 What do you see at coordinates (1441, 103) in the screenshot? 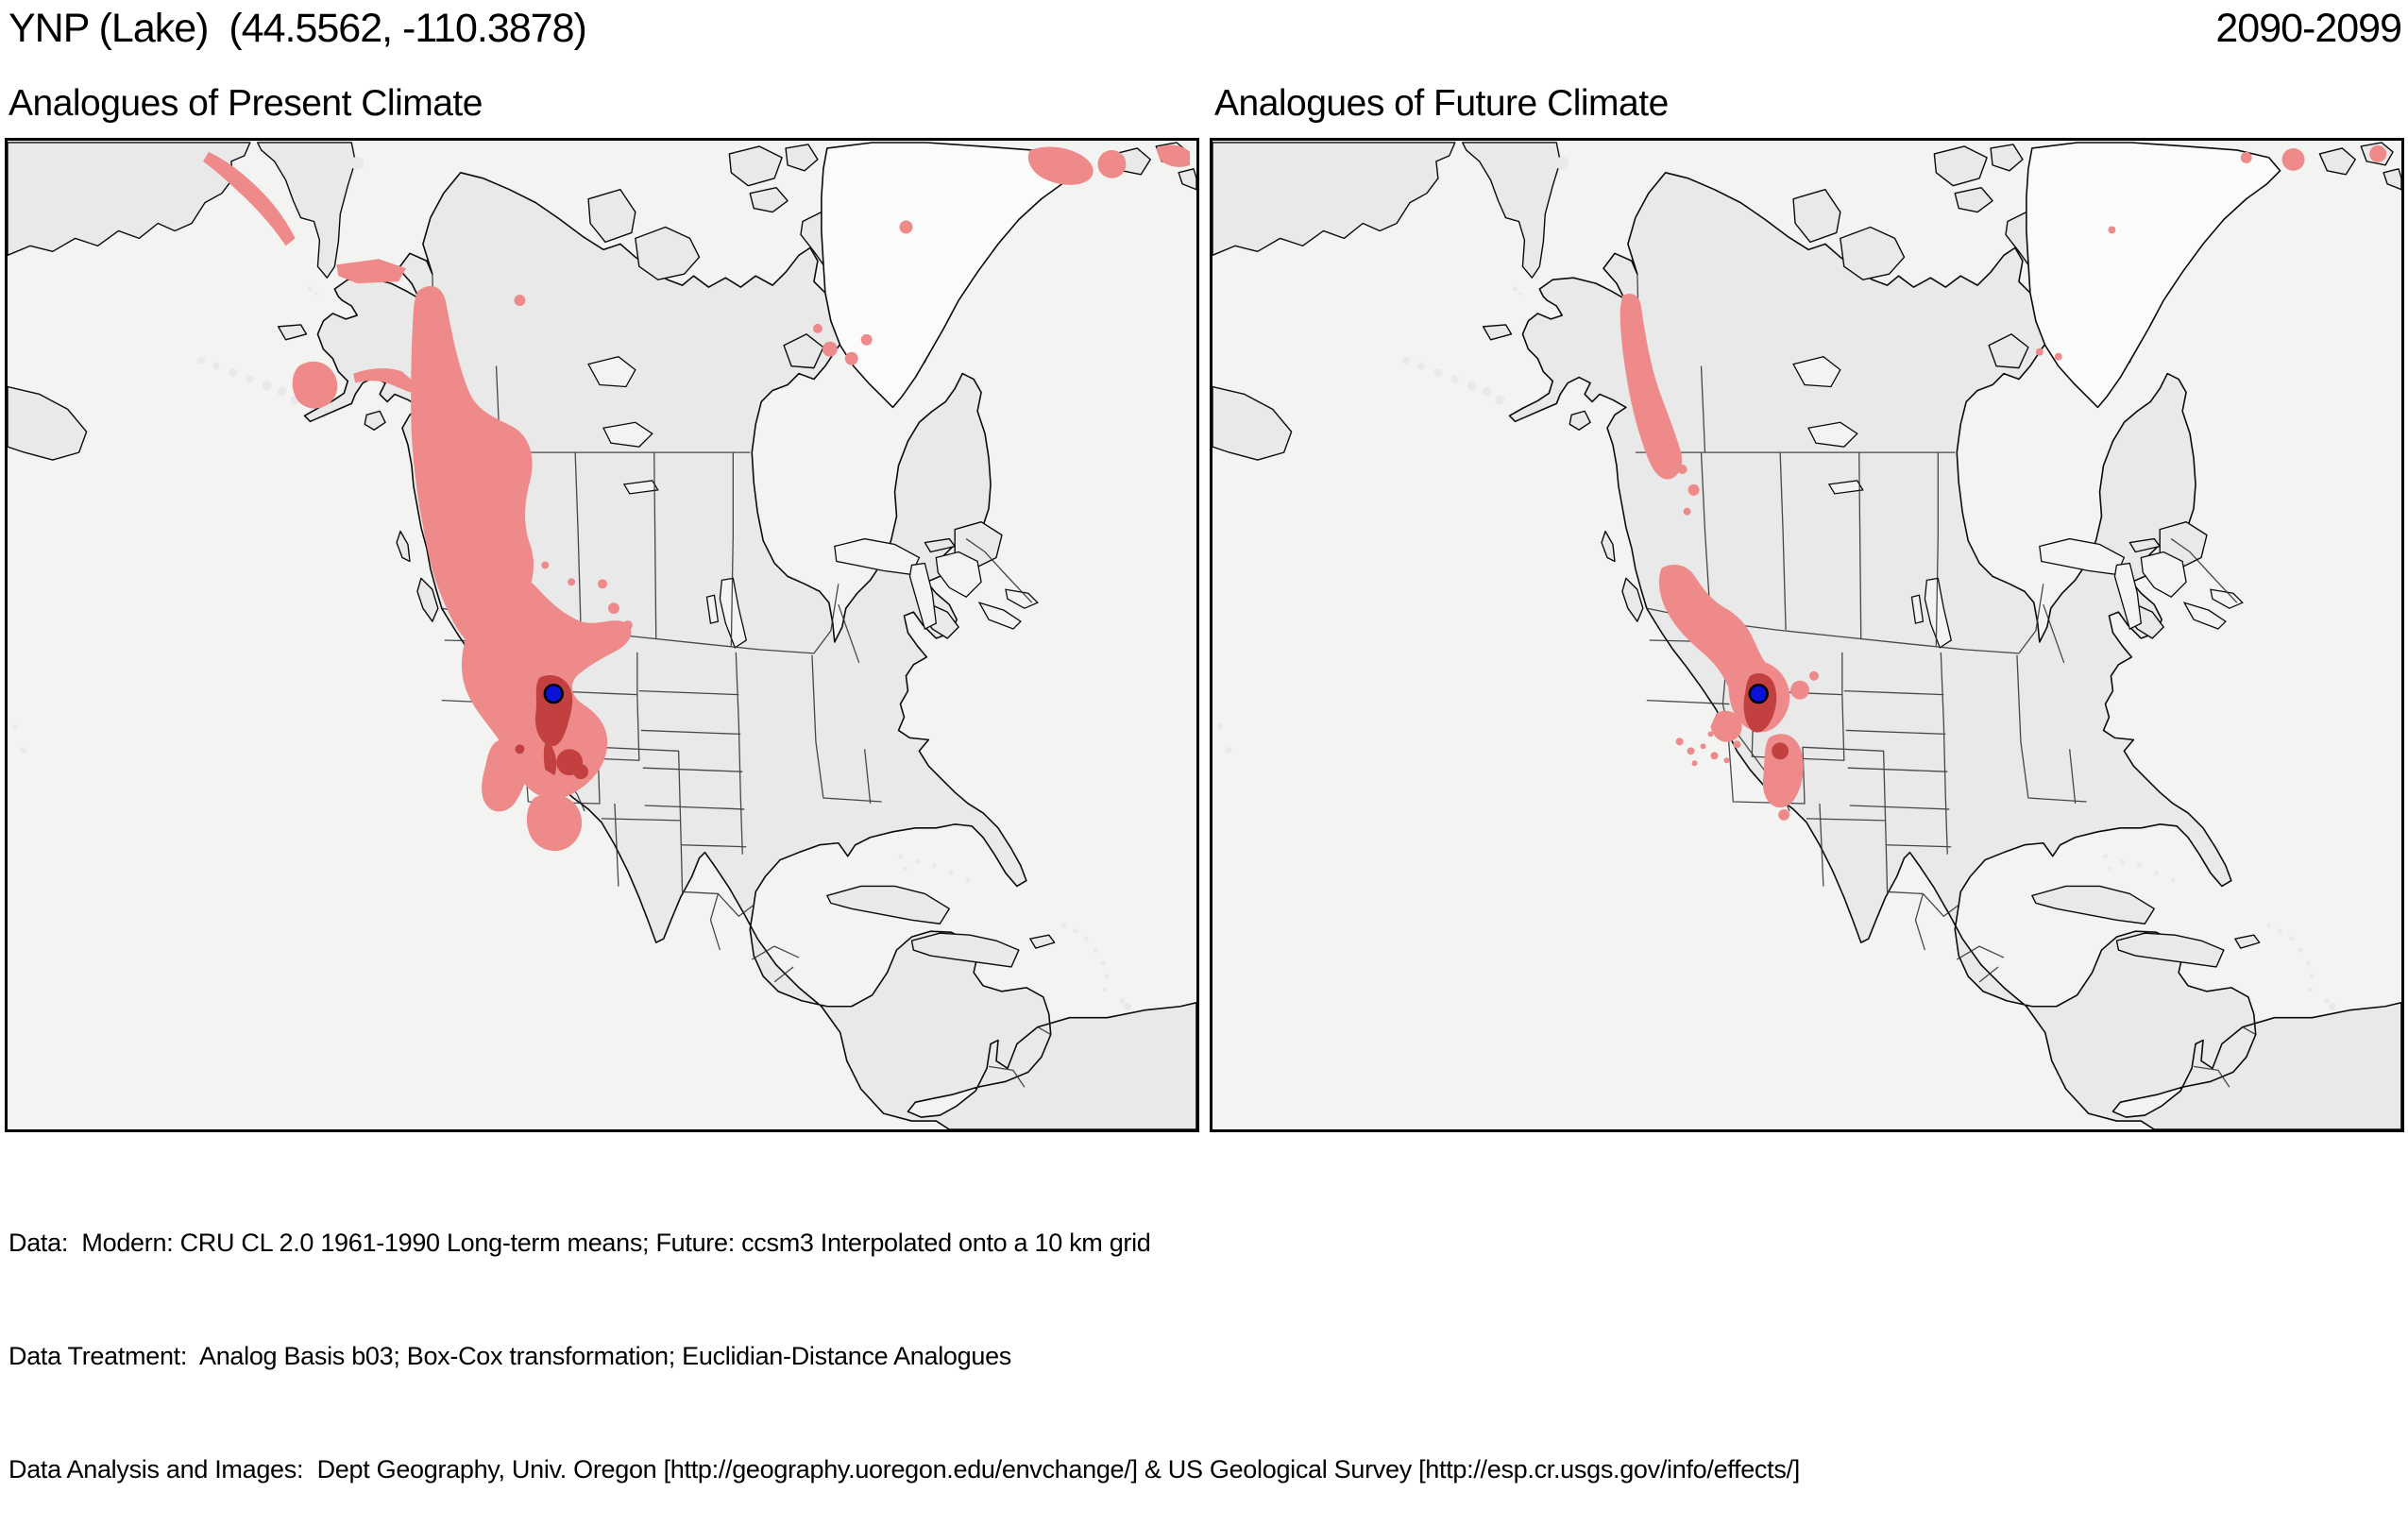
I see `subtitle-future-climate: Analogues of Future Climate` at bounding box center [1441, 103].